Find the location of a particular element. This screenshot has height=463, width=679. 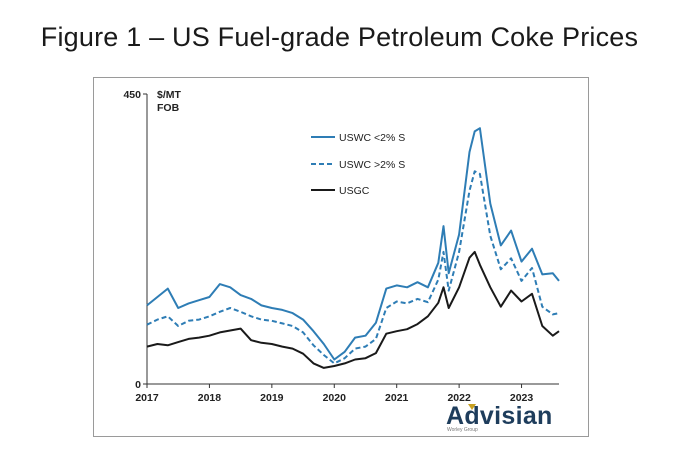

legend-label: USWC <2% S is located at coordinates (372, 138).